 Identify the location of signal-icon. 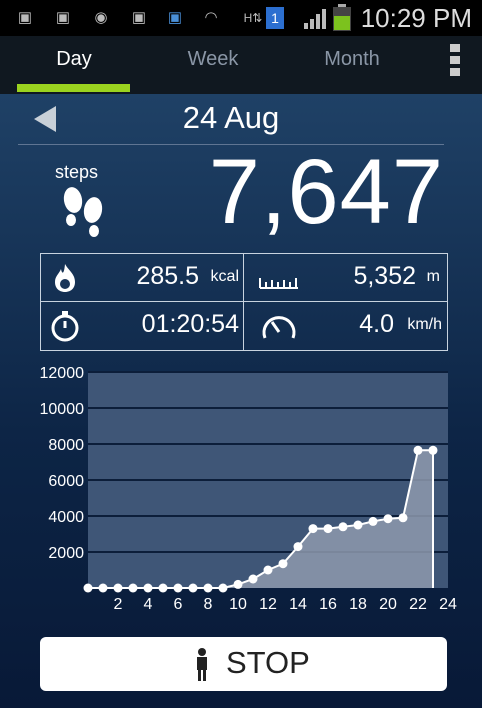
(315, 19).